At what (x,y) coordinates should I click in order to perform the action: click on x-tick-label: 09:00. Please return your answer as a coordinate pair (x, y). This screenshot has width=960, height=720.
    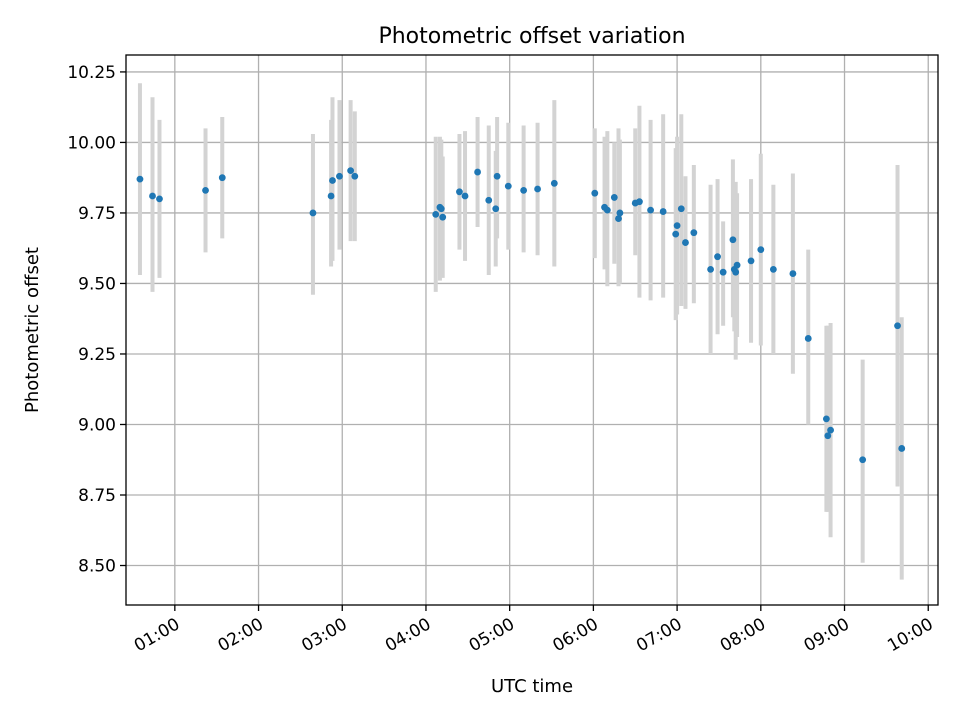
    Looking at the image, I should click on (827, 635).